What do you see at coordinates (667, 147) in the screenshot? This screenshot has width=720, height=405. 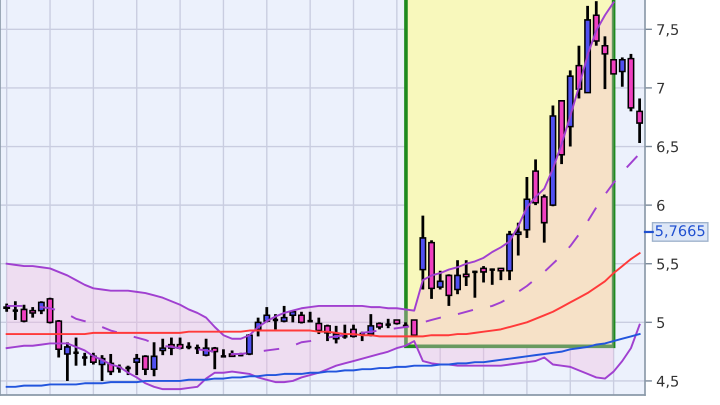 I see `y-tick-label: 6,5` at bounding box center [667, 147].